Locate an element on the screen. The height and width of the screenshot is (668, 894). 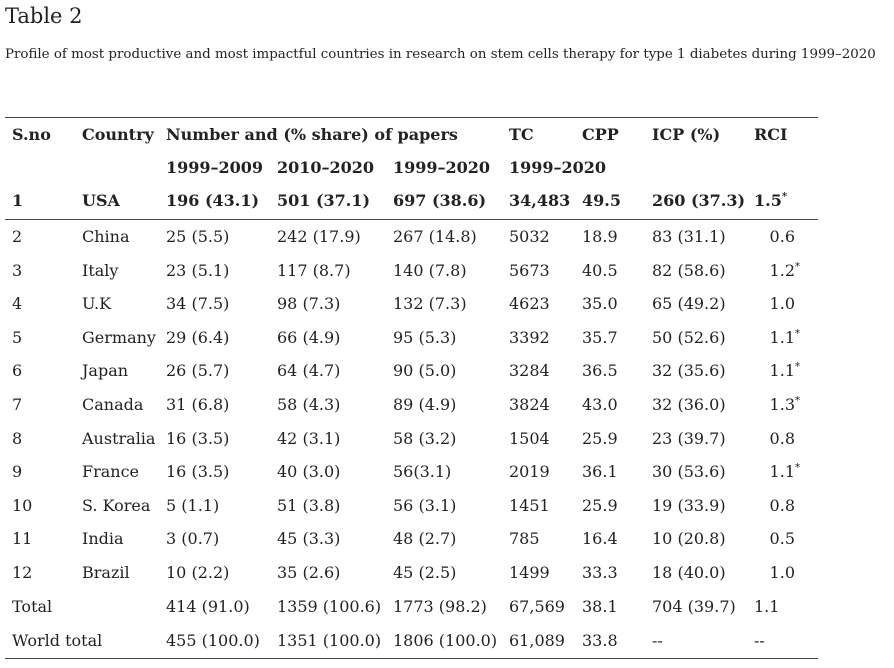
cell: 11 is located at coordinates (22, 539).